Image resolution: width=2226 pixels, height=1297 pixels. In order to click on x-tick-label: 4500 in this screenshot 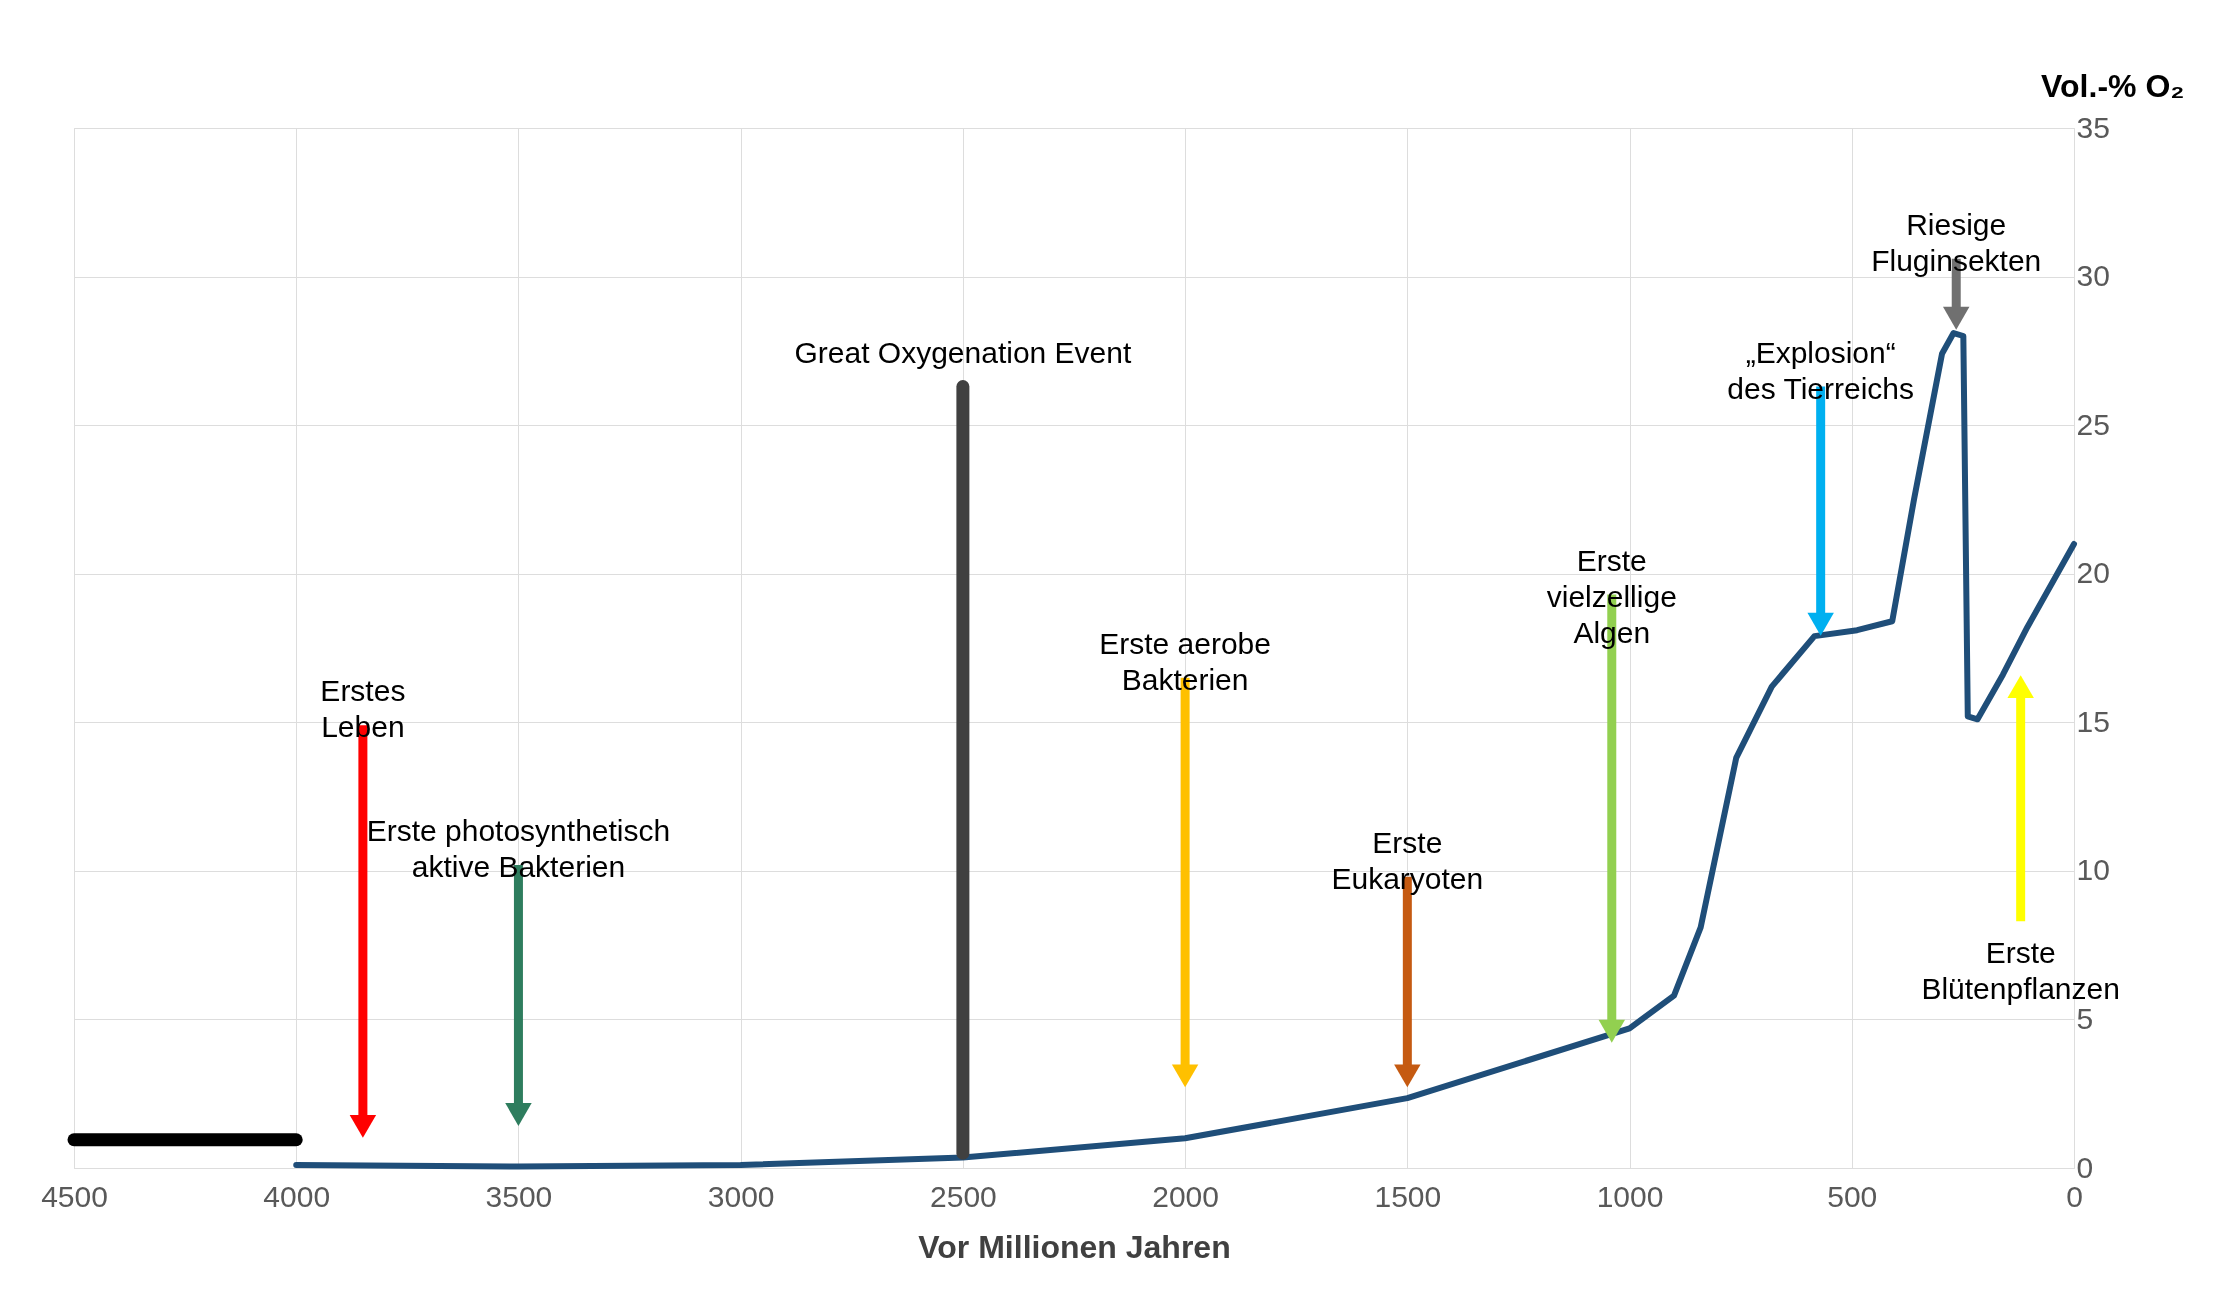, I will do `click(74, 1196)`.